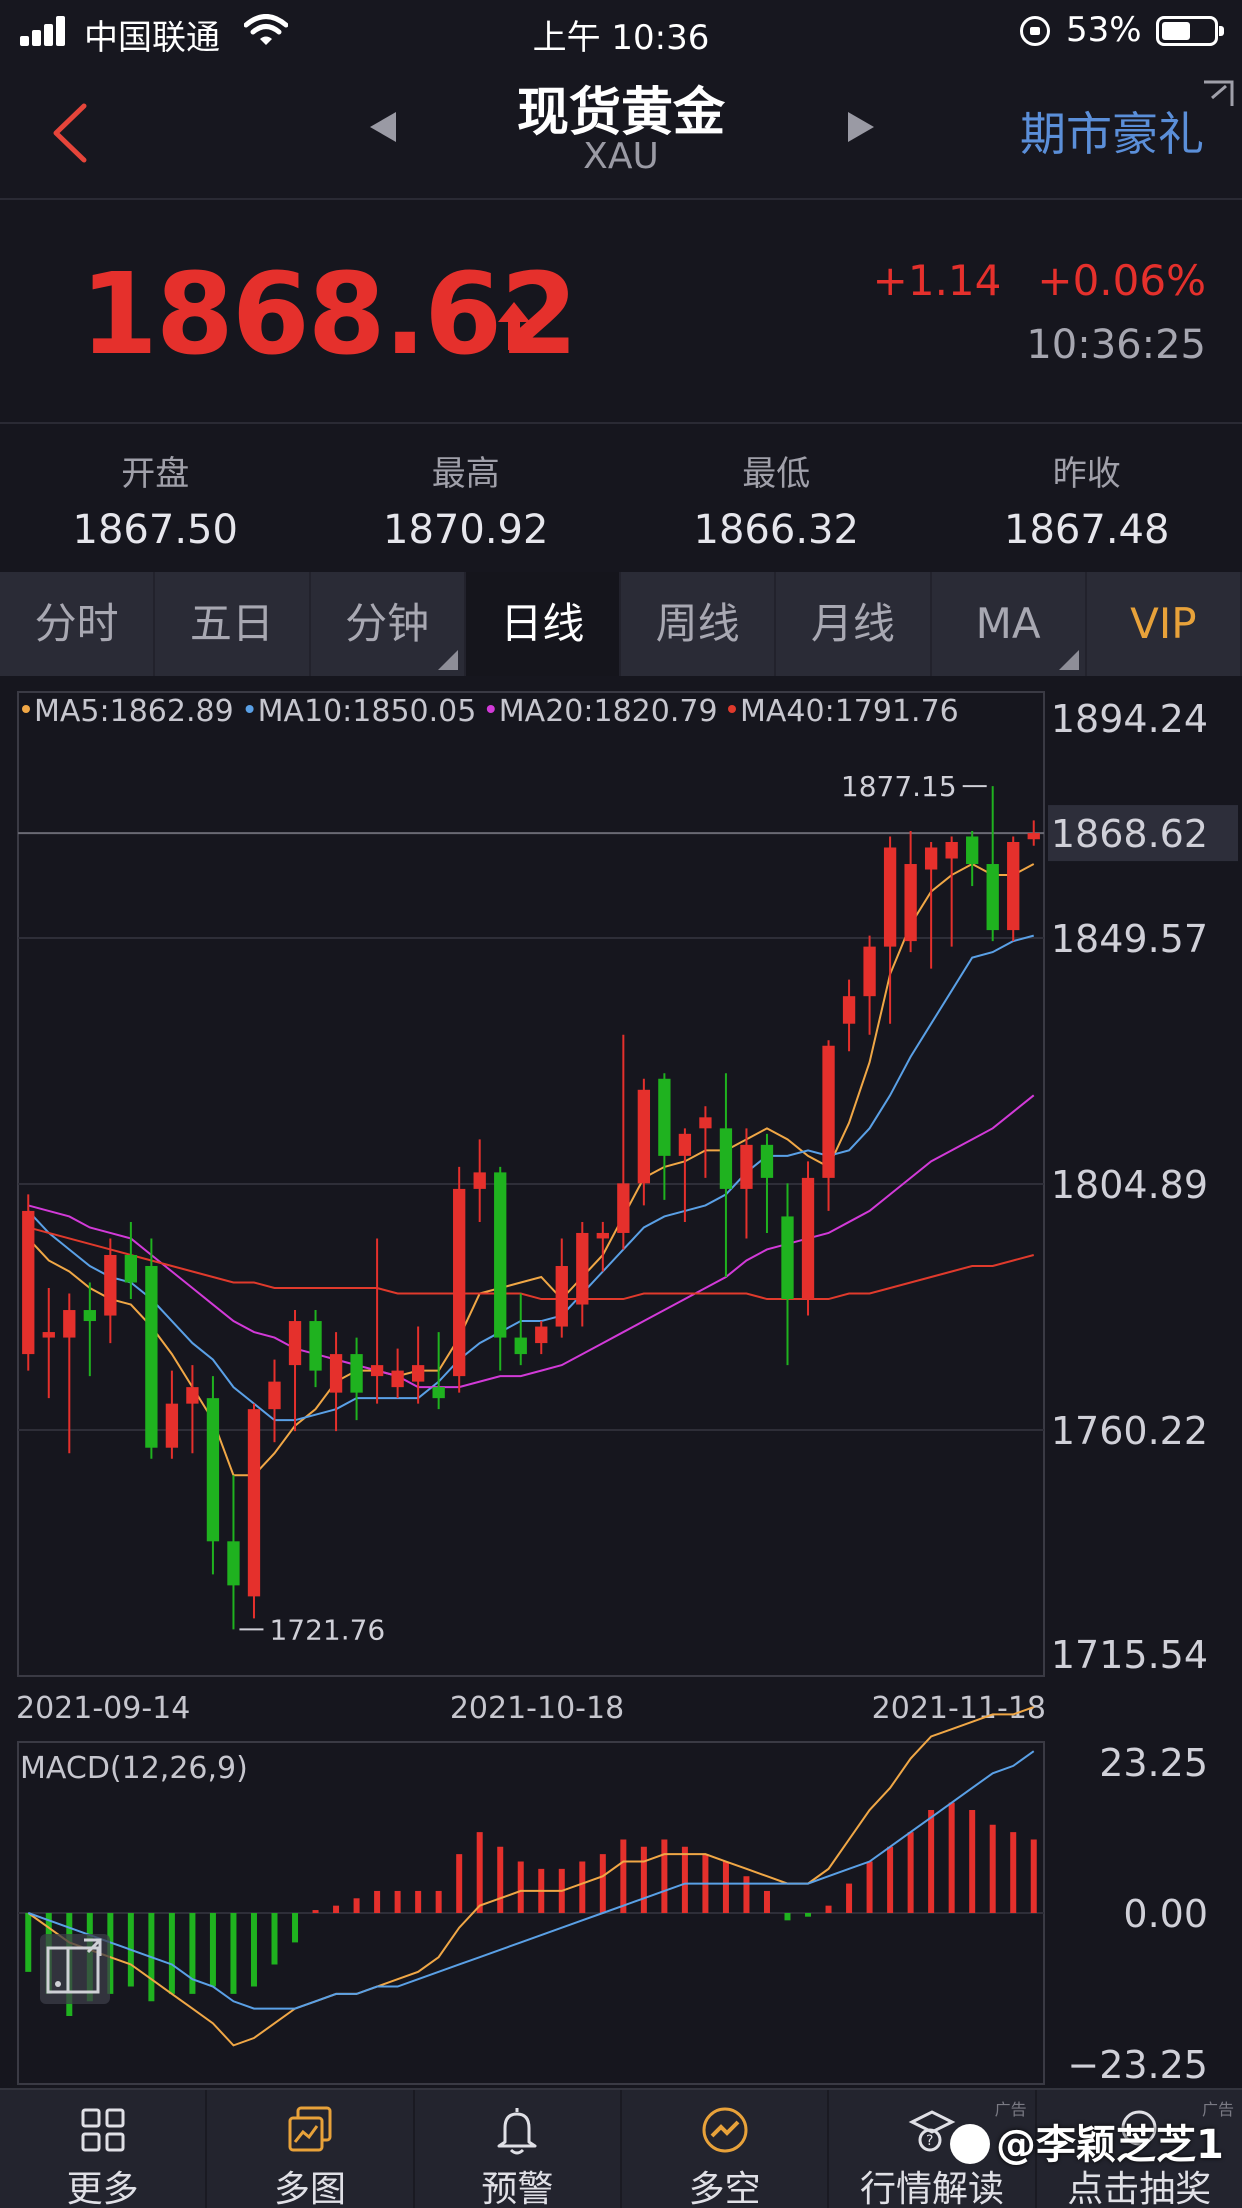  I want to click on tab-monthly: 月线, so click(854, 624).